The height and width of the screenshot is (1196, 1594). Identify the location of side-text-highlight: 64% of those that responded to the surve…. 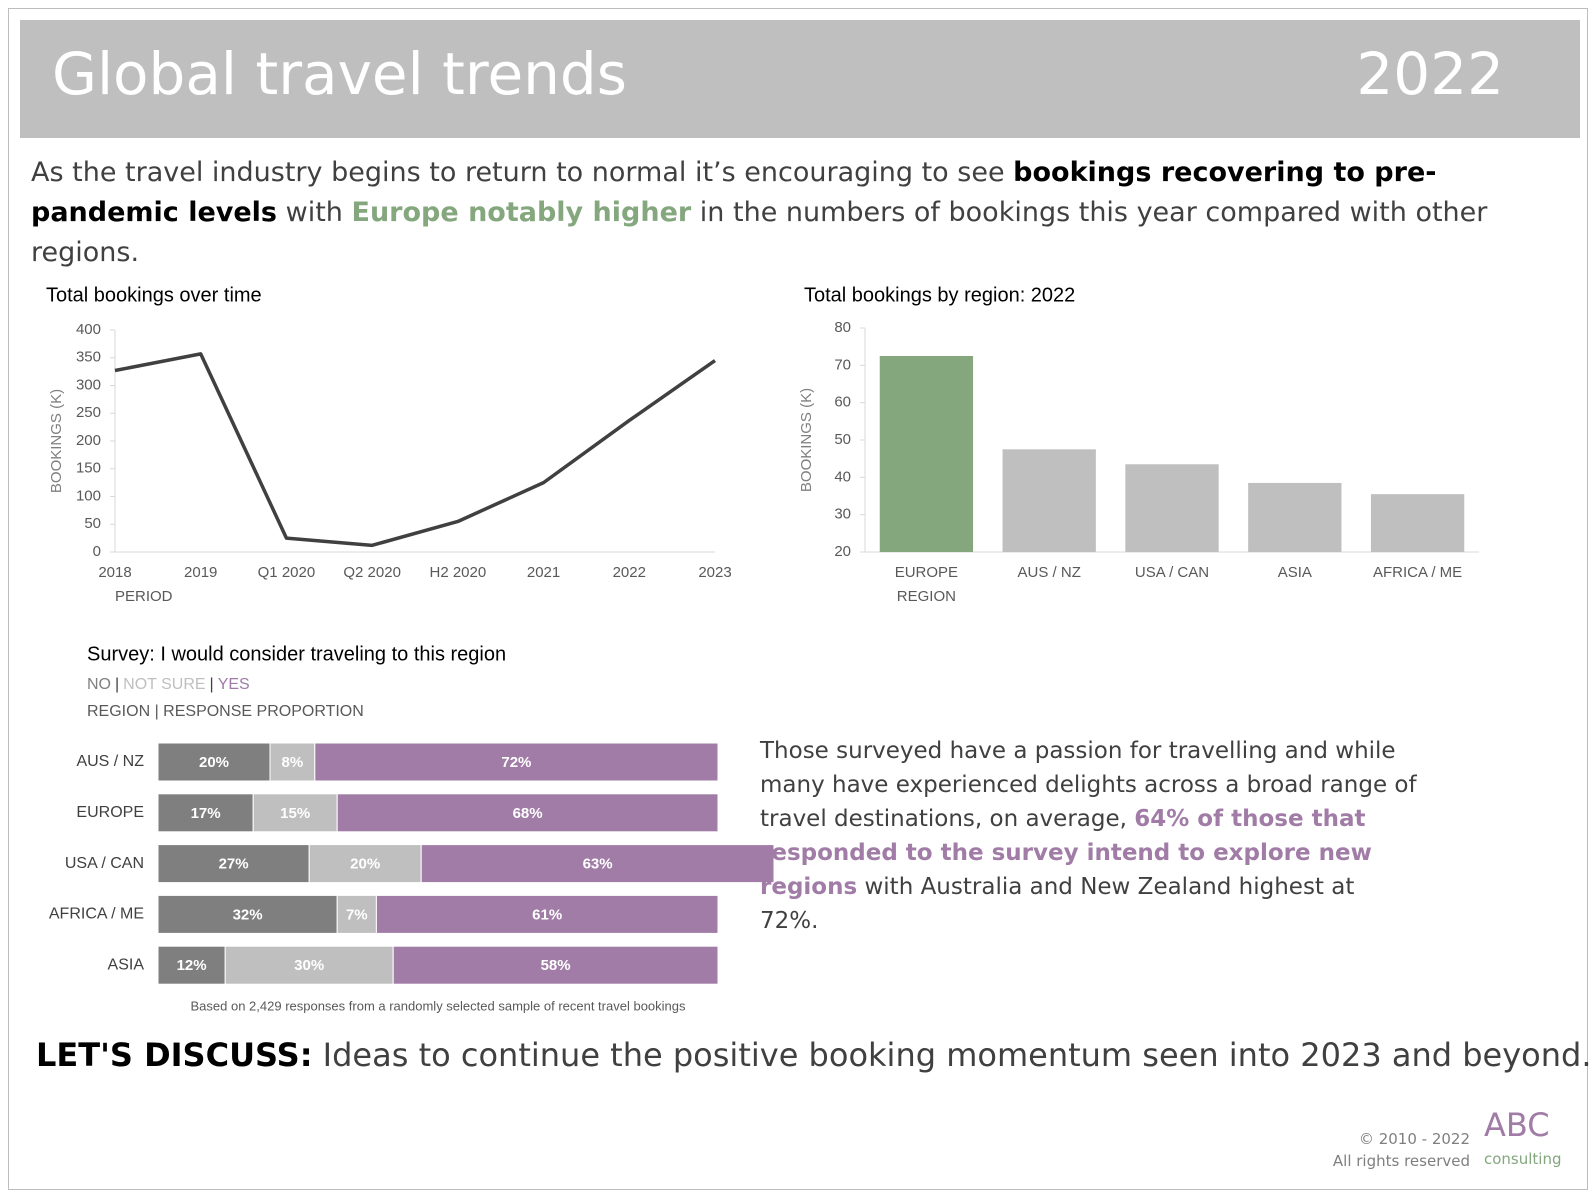
(1066, 853).